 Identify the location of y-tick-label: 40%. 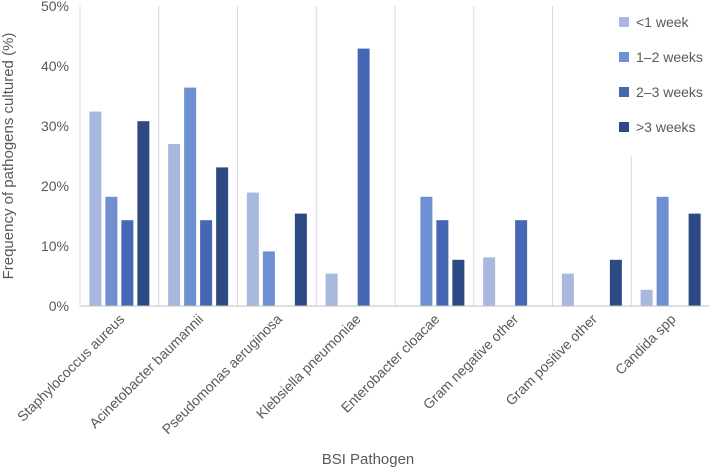
(55, 66).